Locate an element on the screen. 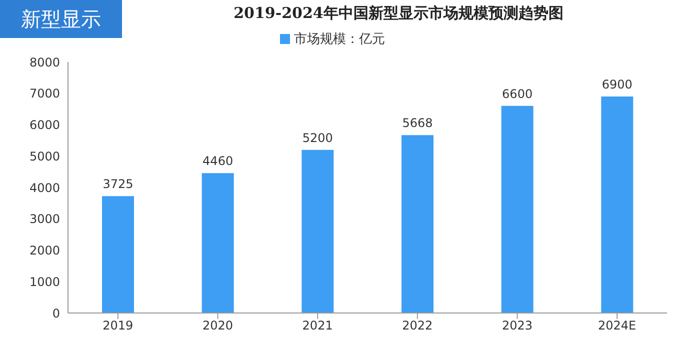 This screenshot has width=677, height=343. y-tick-label: 6000 is located at coordinates (44, 125).